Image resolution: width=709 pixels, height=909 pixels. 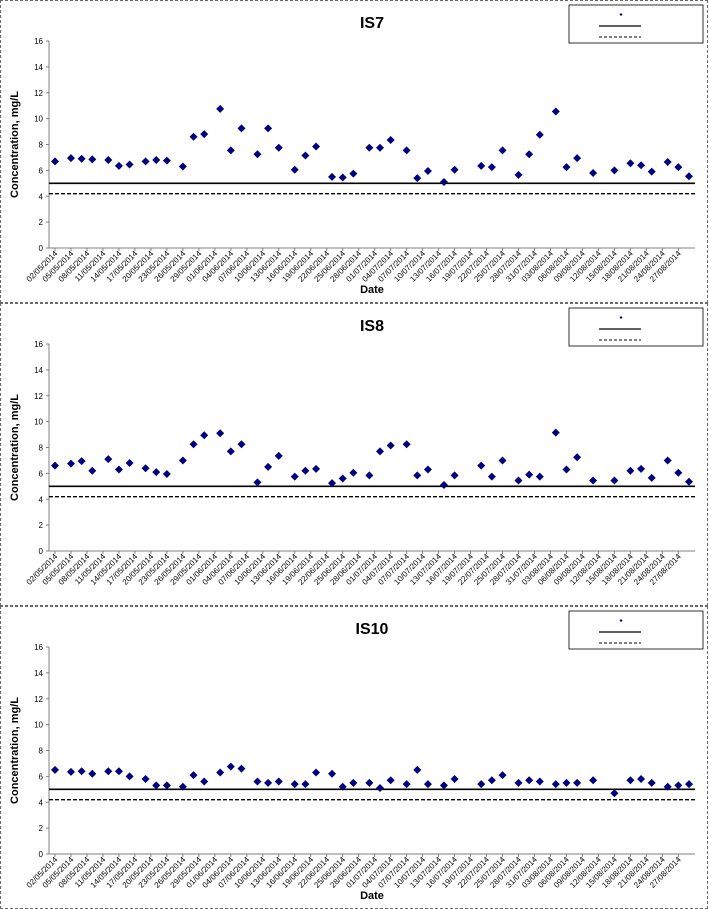 What do you see at coordinates (38, 422) in the screenshot?
I see `y-tick-label: 10` at bounding box center [38, 422].